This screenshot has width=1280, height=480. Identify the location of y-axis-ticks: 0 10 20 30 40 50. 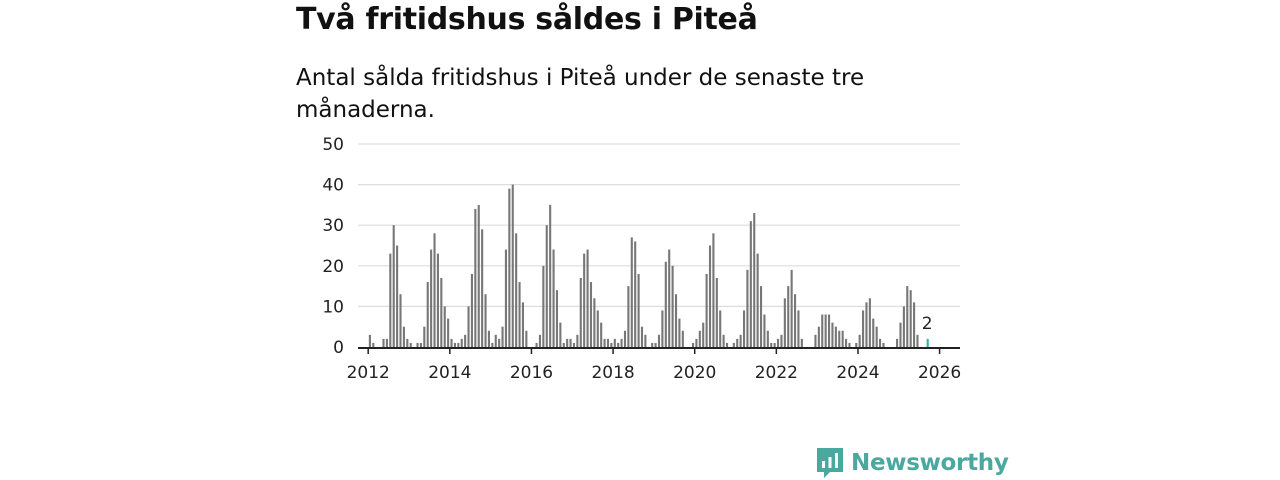
(333, 246).